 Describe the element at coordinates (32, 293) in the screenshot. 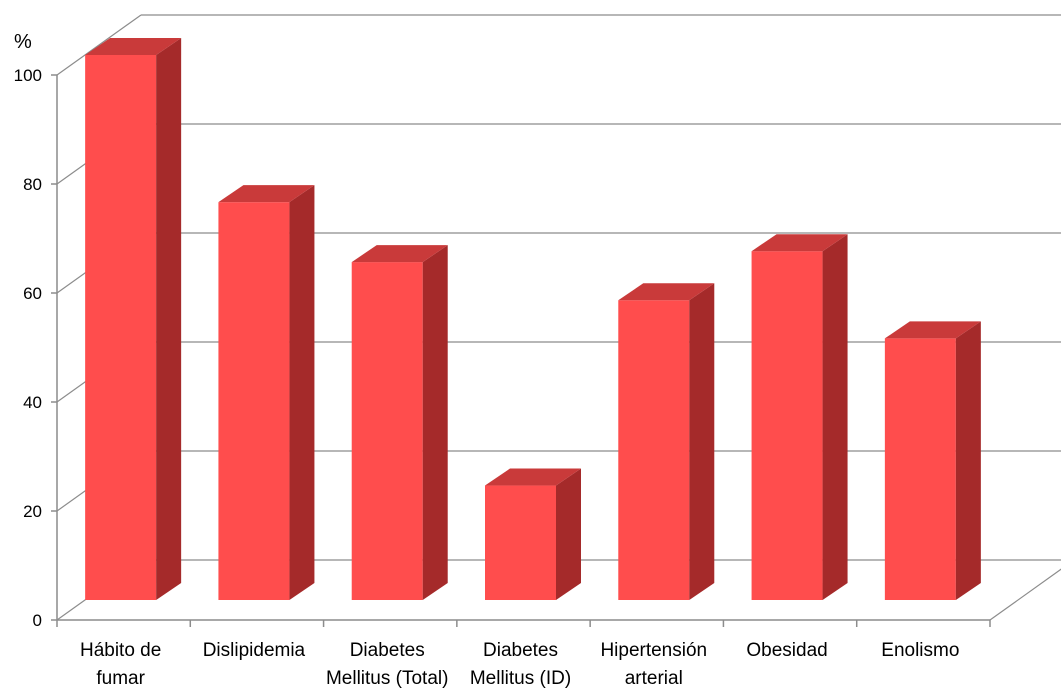

I see `y-tick-label: 60` at that location.